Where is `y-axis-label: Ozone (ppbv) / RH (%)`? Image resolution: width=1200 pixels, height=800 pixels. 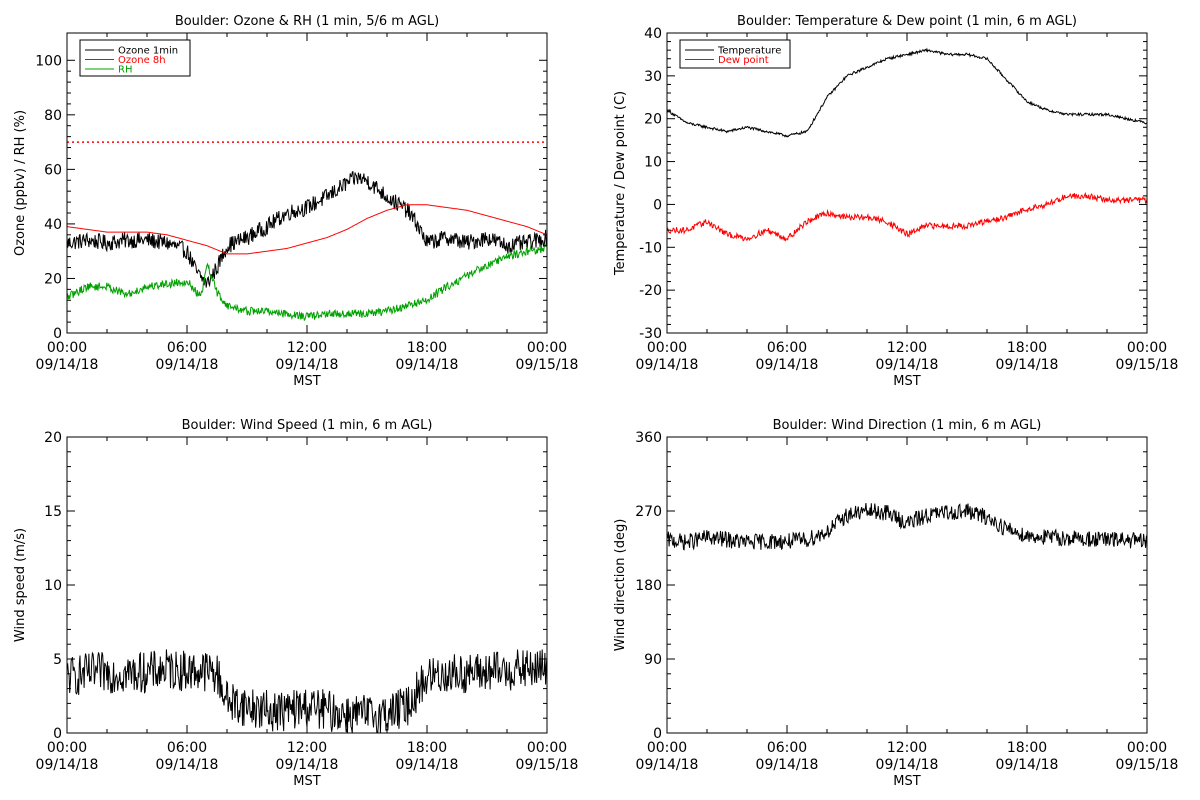 y-axis-label: Ozone (ppbv) / RH (%) is located at coordinates (20, 183).